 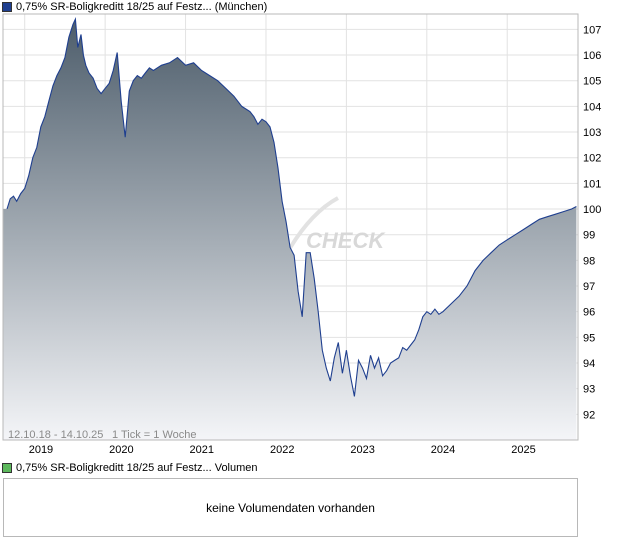 What do you see at coordinates (589, 313) in the screenshot?
I see `y-tick-label: 96` at bounding box center [589, 313].